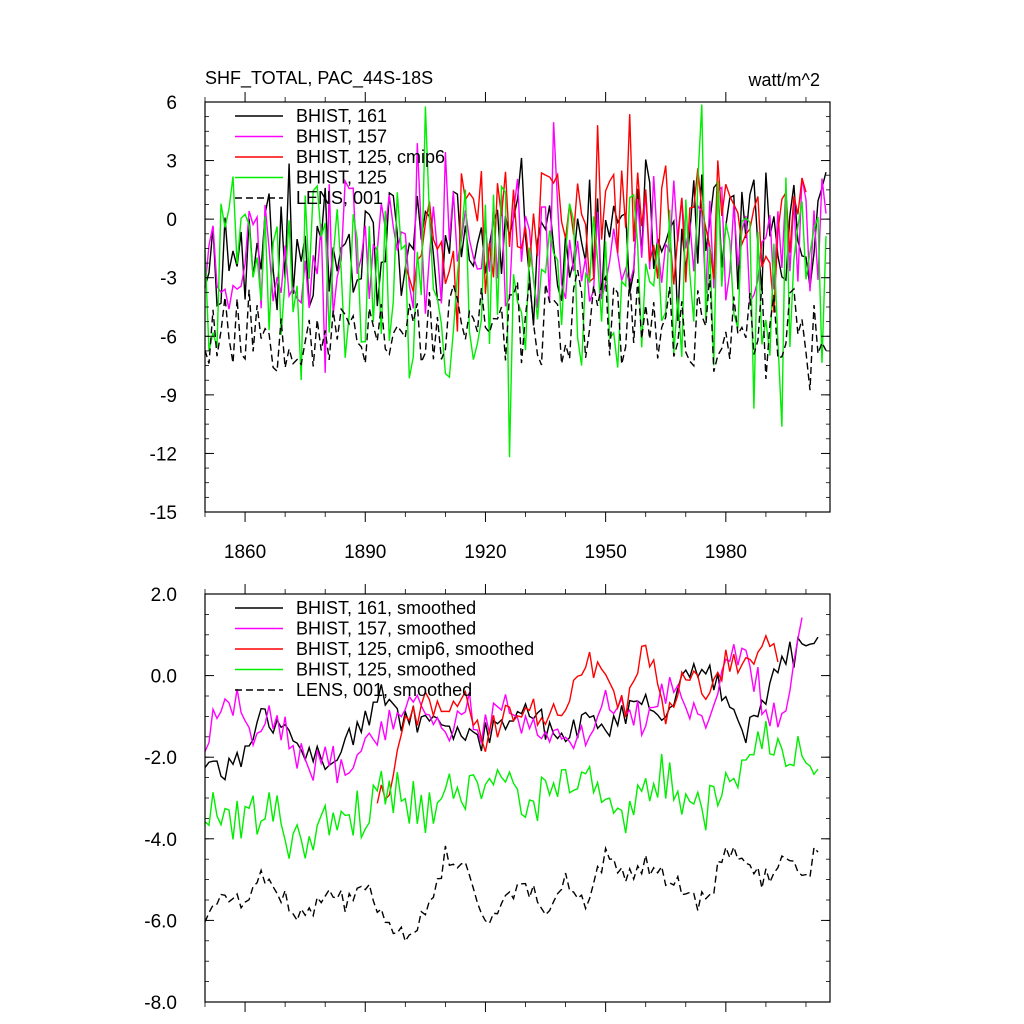 This screenshot has height=1024, width=1024. Describe the element at coordinates (370, 157) in the screenshot. I see `legend-label: BHIST, 125, cmip6` at that location.